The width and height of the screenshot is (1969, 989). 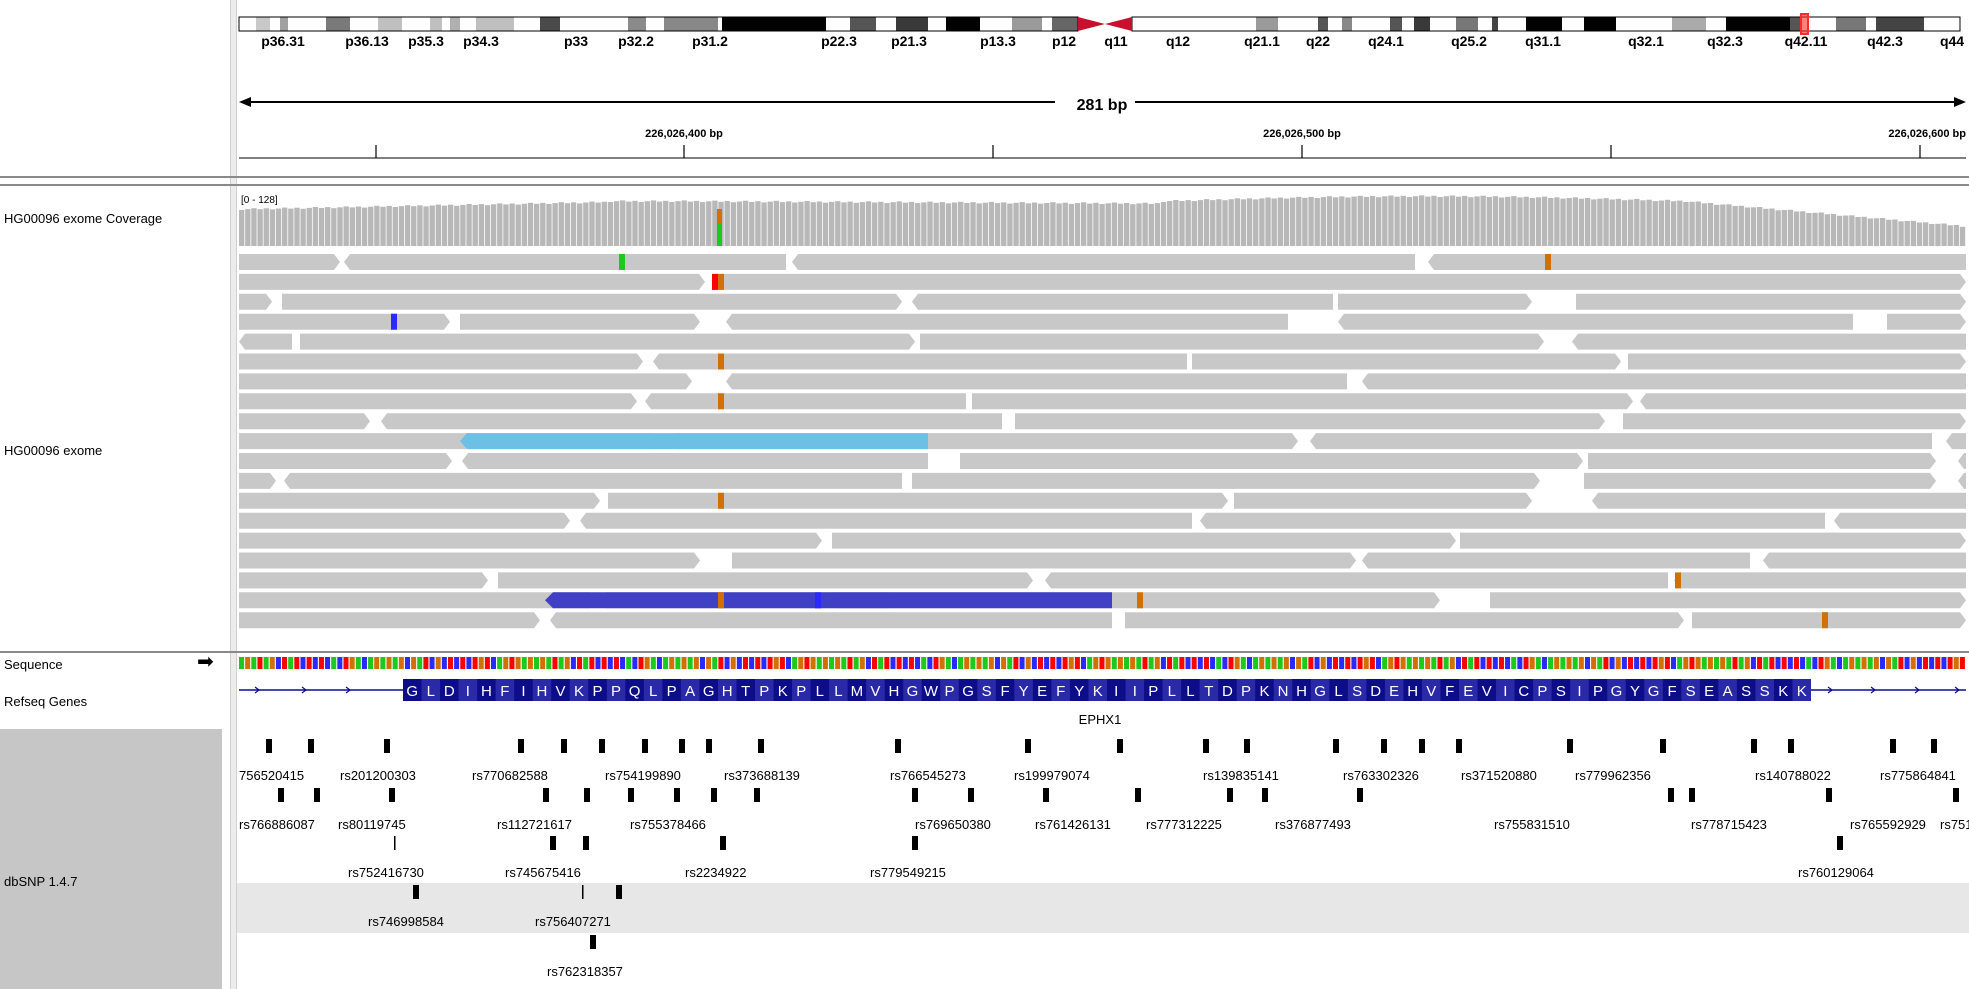 I want to click on amino-acid-label: E, so click(x=1394, y=691).